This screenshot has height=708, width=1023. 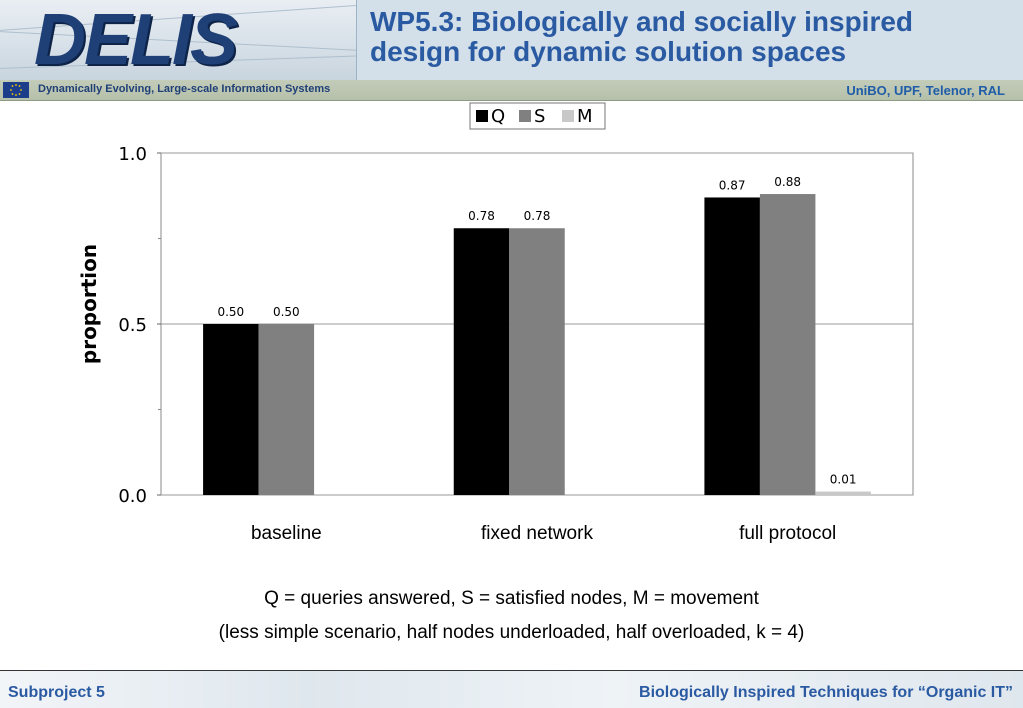 I want to click on bar-m, so click(x=843, y=493).